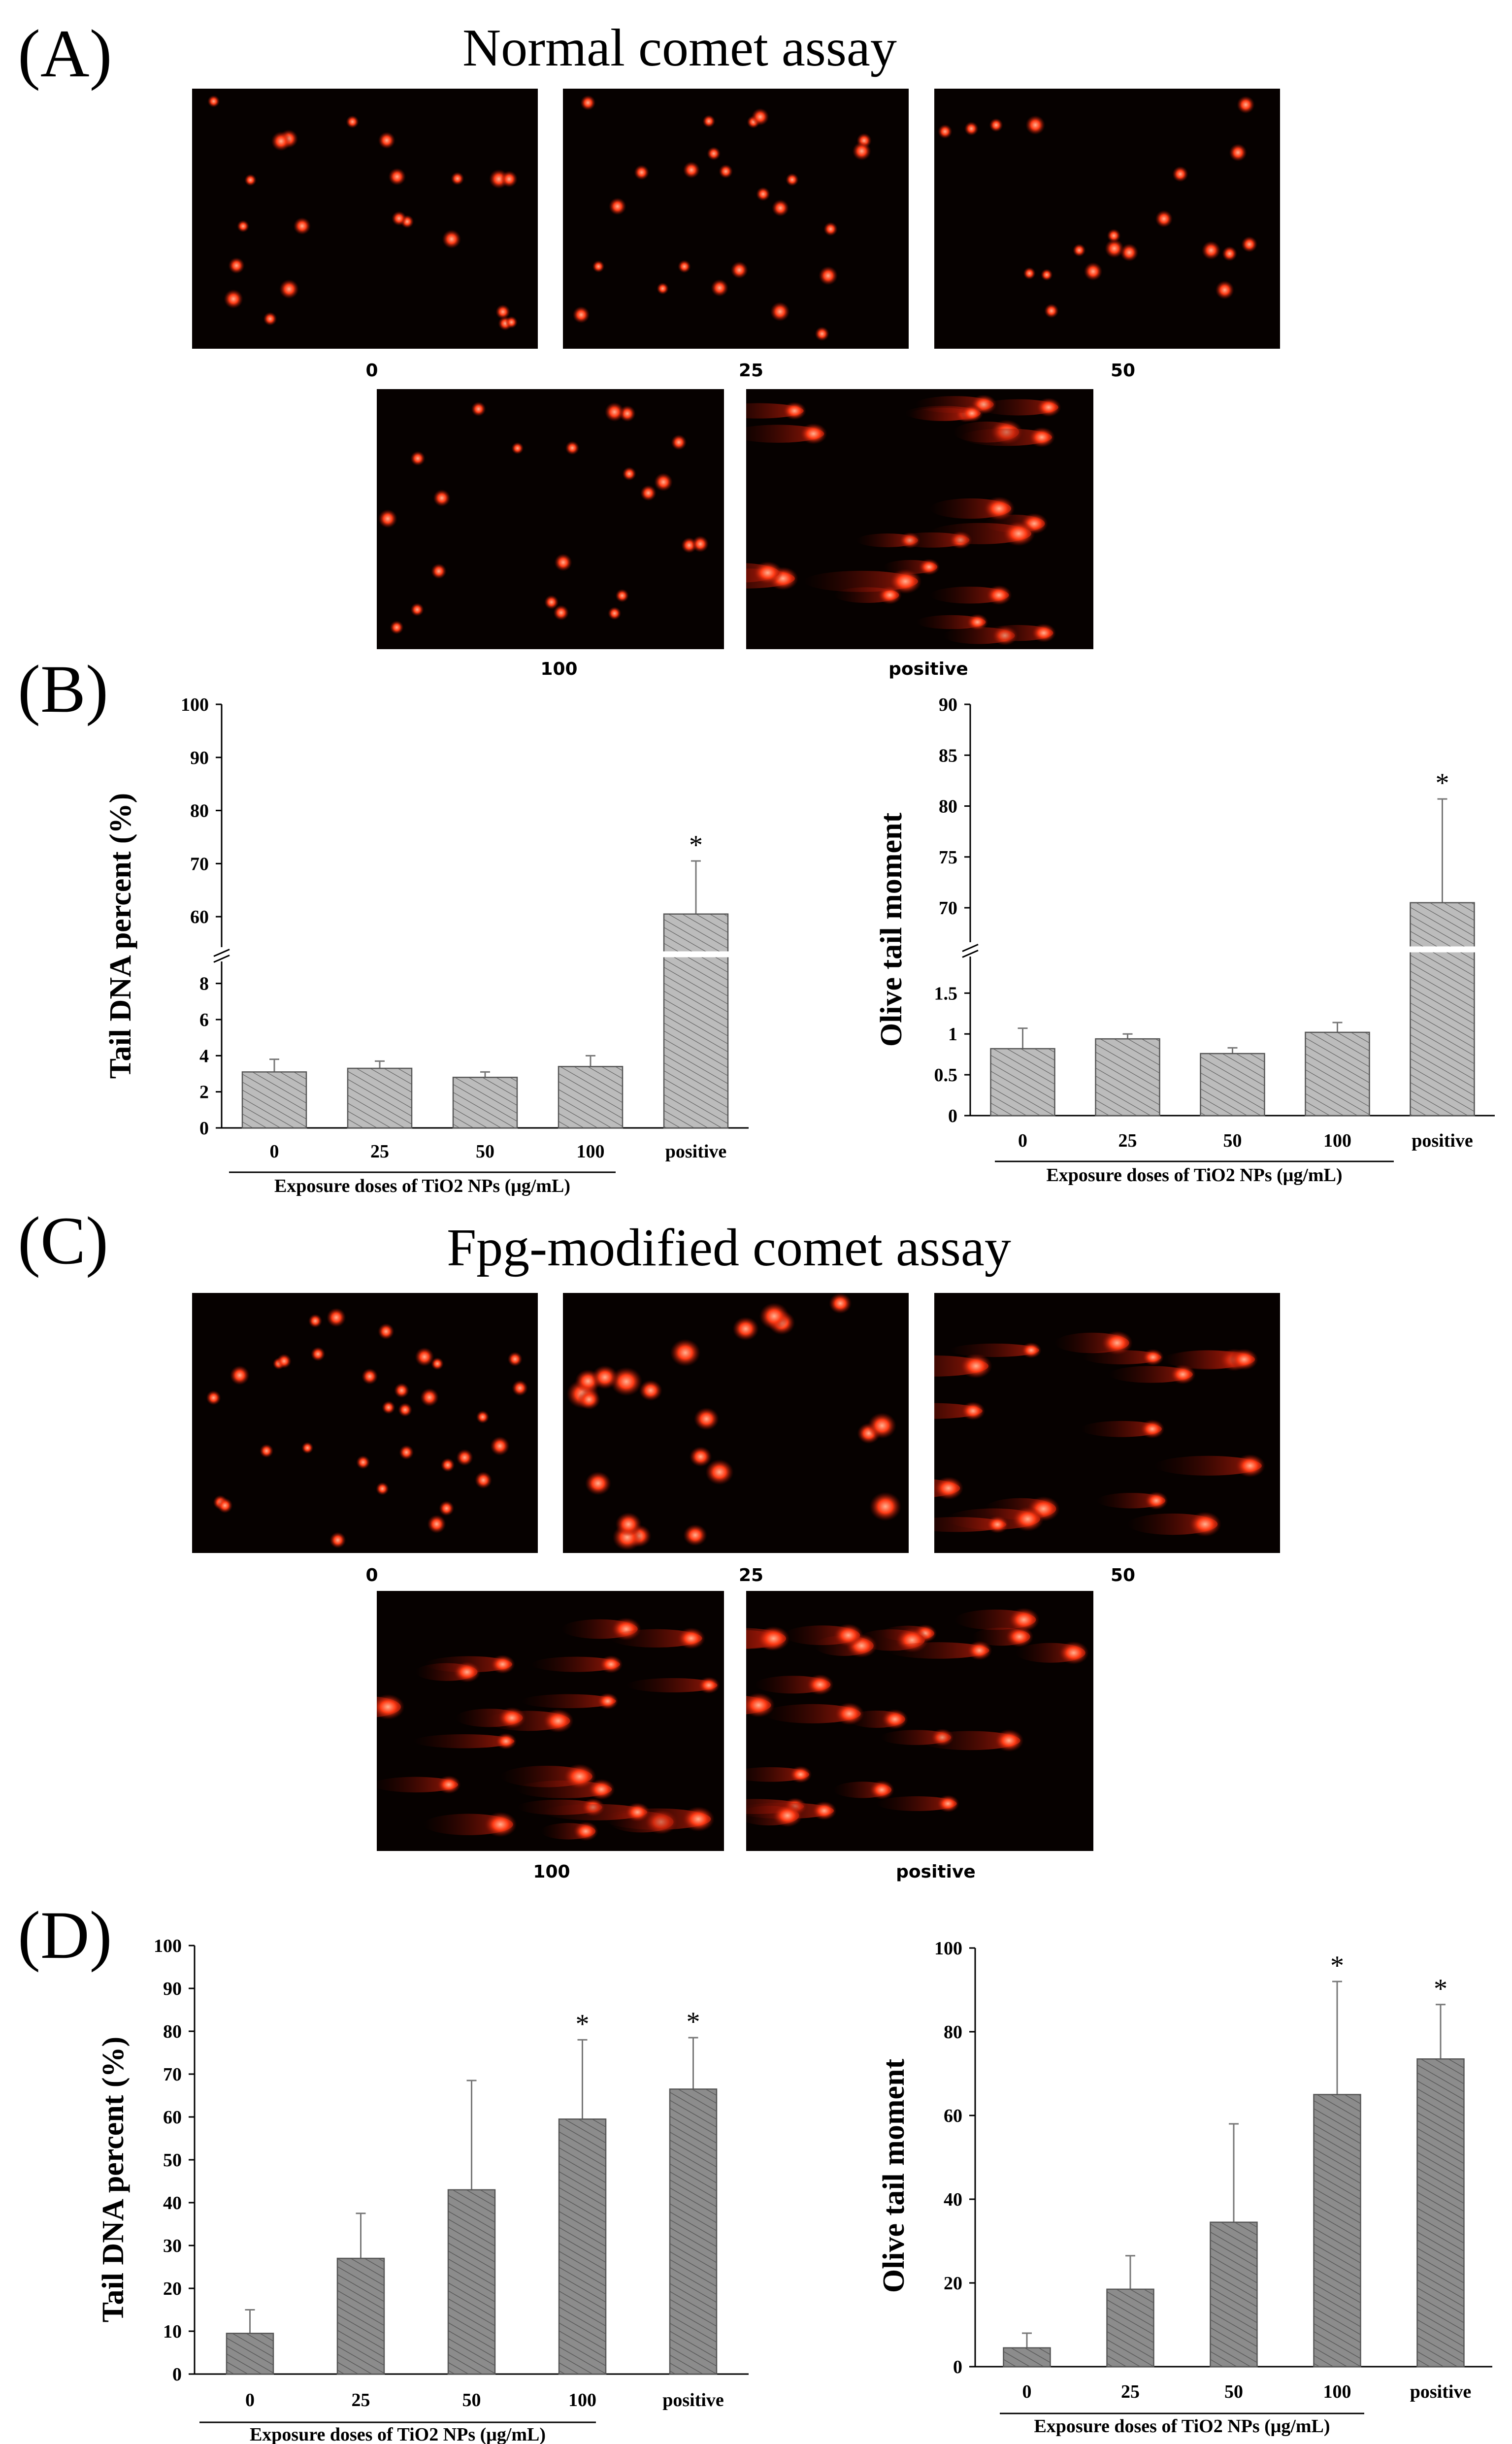 The width and height of the screenshot is (1512, 2444). What do you see at coordinates (919, 1721) in the screenshot?
I see `comet-image-fpg-positive` at bounding box center [919, 1721].